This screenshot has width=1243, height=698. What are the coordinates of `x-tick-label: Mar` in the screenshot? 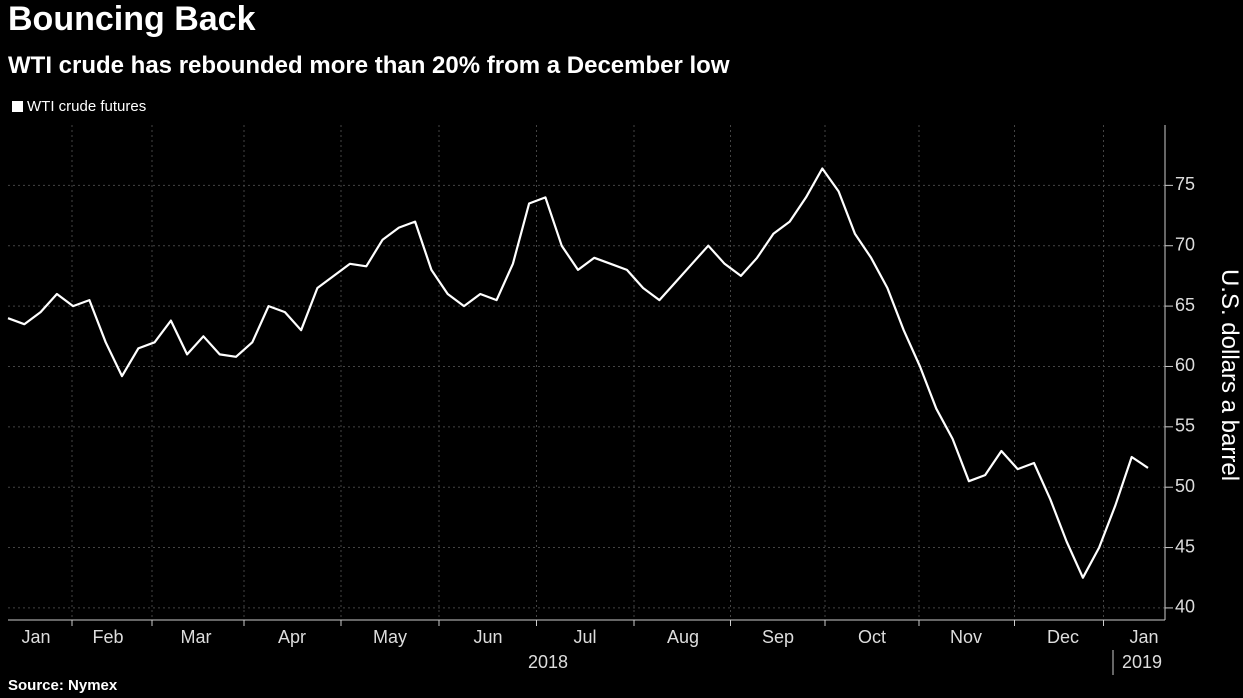 It's located at (196, 637).